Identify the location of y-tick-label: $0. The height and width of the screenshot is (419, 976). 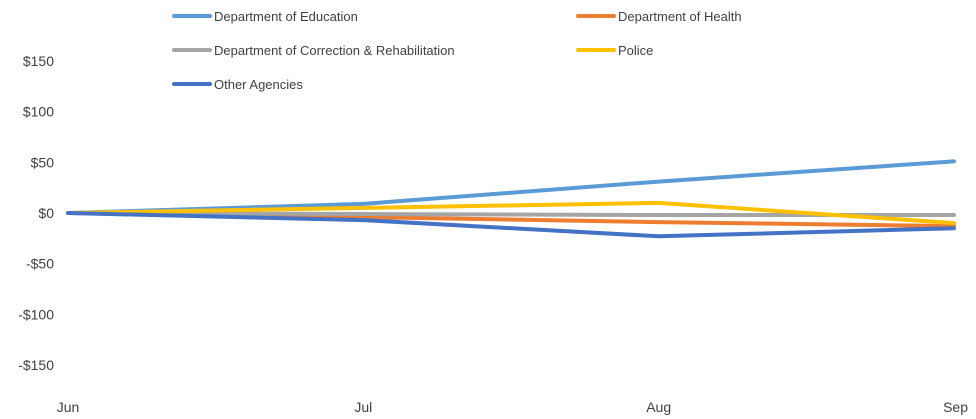
(46, 213).